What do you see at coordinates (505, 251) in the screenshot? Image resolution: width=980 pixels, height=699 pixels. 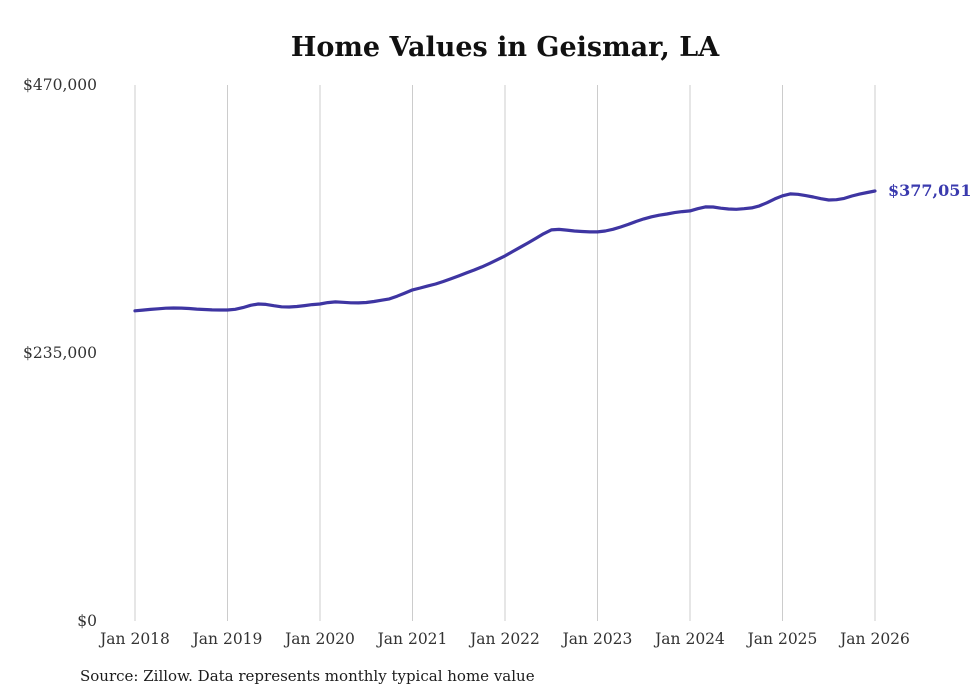 I see `home-value-line` at bounding box center [505, 251].